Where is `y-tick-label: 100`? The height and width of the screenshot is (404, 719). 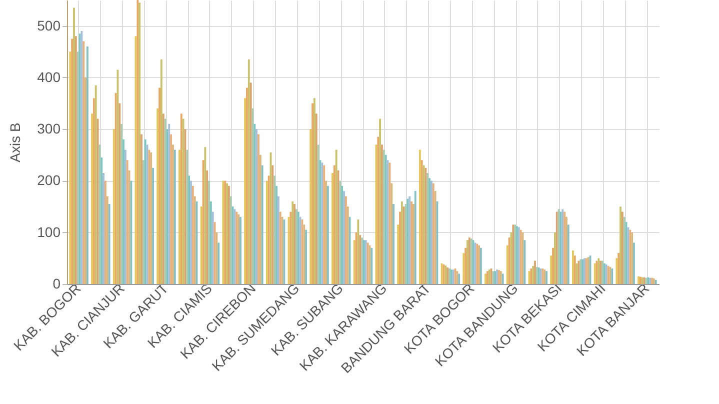
y-tick-label: 100 is located at coordinates (49, 232).